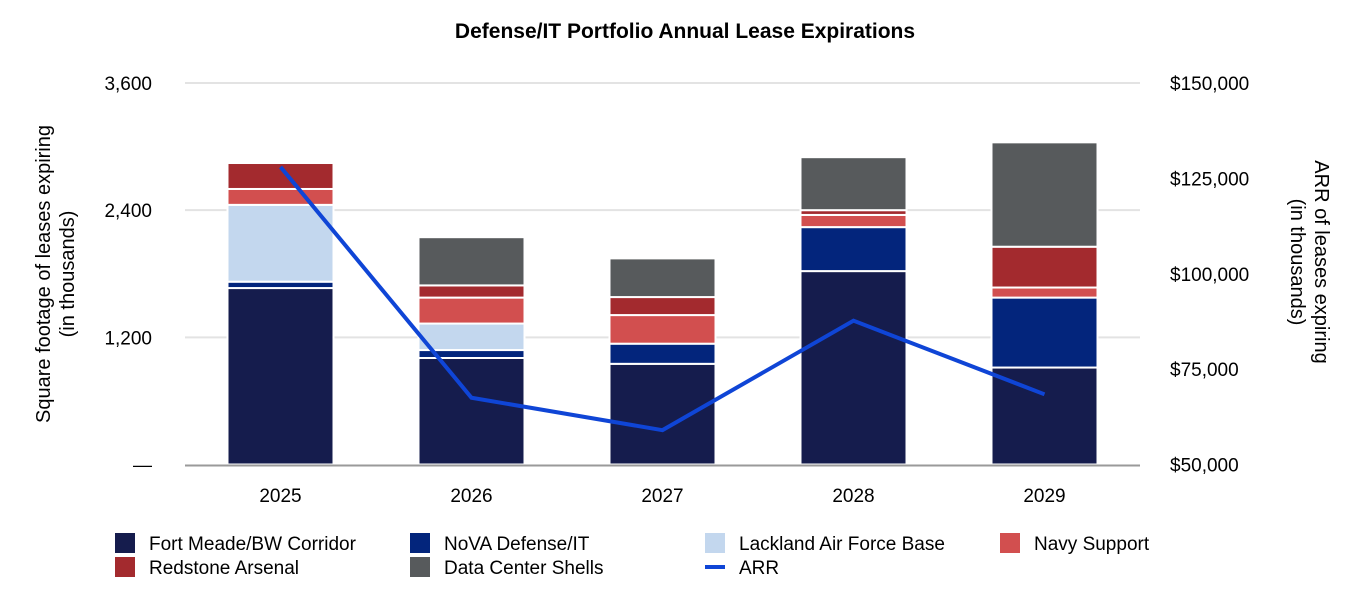 The width and height of the screenshot is (1370, 590). Describe the element at coordinates (128, 211) in the screenshot. I see `y-tick-label: 2,400` at that location.